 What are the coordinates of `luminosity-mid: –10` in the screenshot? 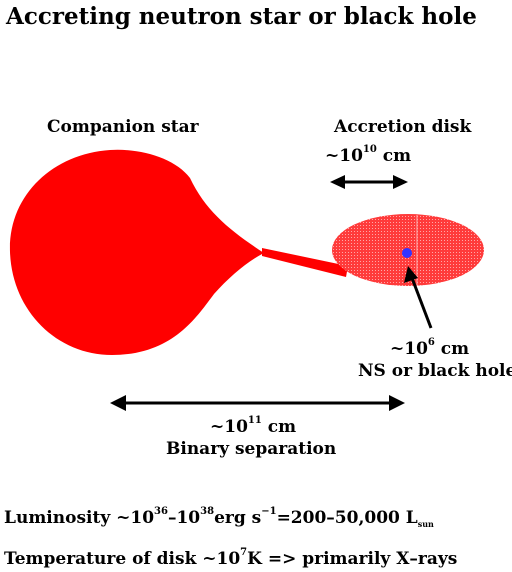 It's located at (184, 518).